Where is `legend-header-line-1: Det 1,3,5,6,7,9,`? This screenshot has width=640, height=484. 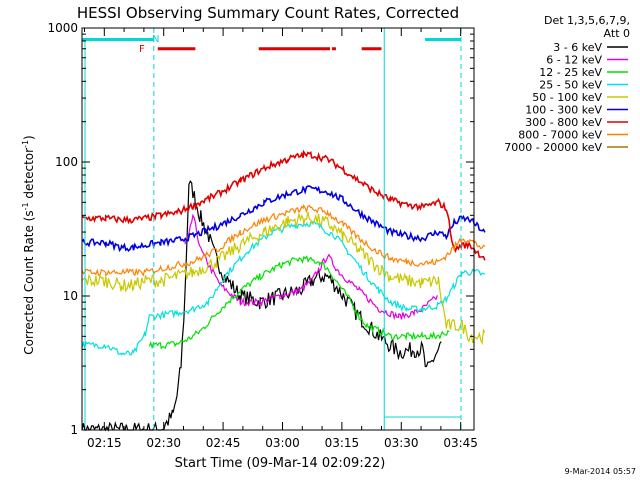
legend-header-line-1: Det 1,3,5,6,7,9, is located at coordinates (587, 20).